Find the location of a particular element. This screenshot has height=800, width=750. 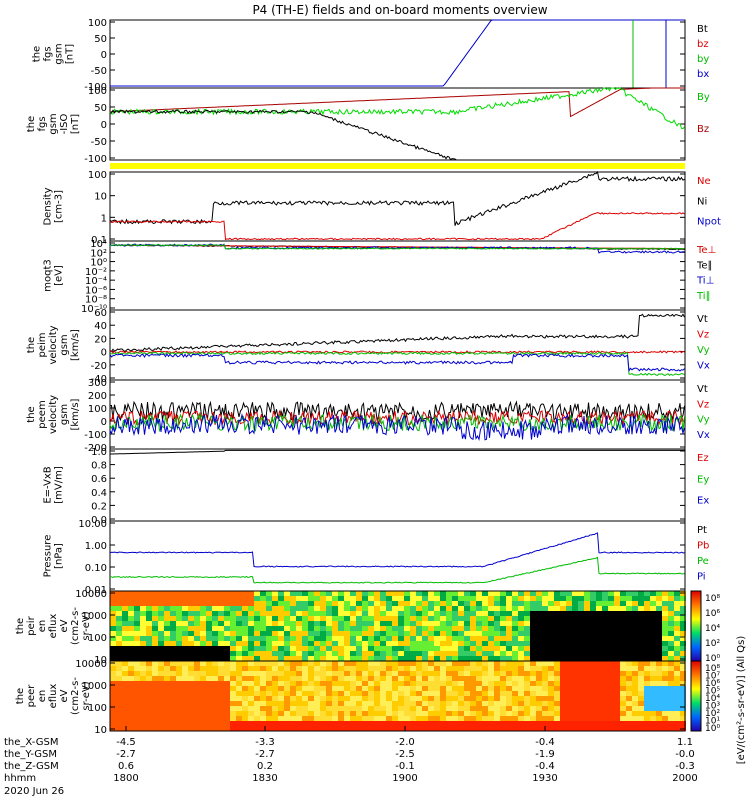

y-tick-label: -20 is located at coordinates (99, 366).